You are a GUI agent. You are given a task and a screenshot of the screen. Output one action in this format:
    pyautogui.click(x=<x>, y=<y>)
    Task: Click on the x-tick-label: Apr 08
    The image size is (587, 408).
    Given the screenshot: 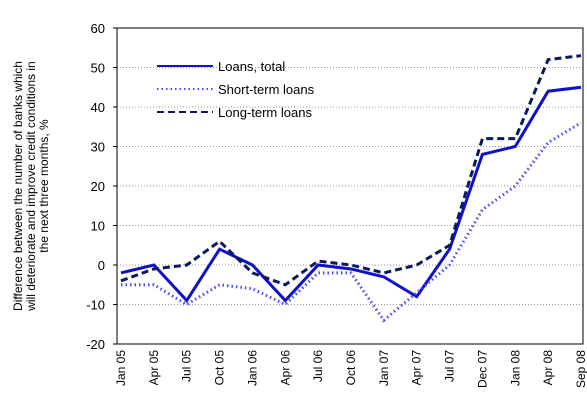 What is the action you would take?
    pyautogui.click(x=548, y=368)
    